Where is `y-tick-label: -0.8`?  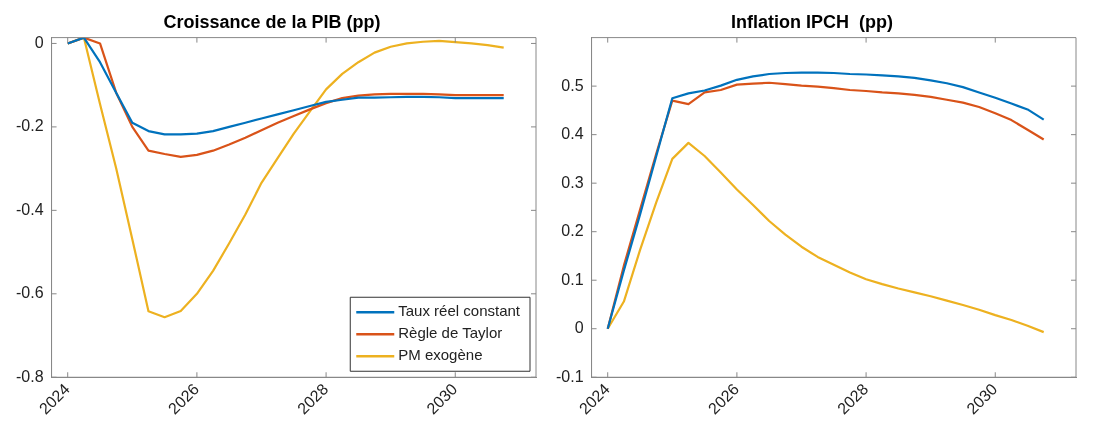
y-tick-label: -0.8 is located at coordinates (29, 376).